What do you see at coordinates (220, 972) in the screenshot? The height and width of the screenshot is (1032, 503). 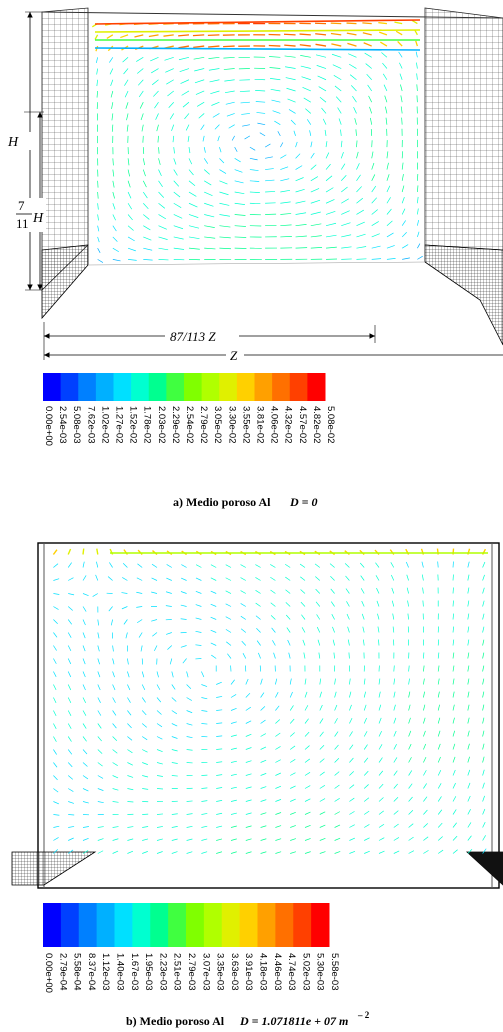 I see `colorbar-tick-label: 3.35e-03` at bounding box center [220, 972].